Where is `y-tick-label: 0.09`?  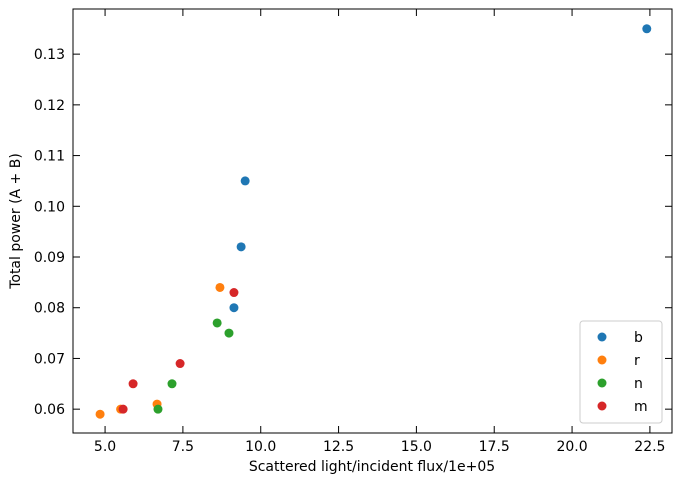 y-tick-label: 0.09 is located at coordinates (49, 258).